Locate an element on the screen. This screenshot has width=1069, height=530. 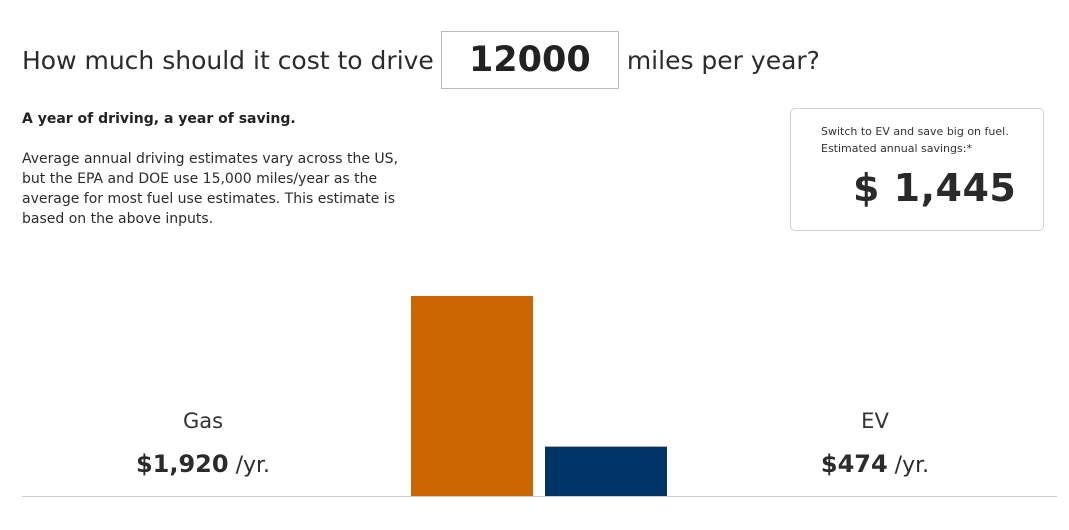
ev-cost-unit: /yr. is located at coordinates (912, 465).